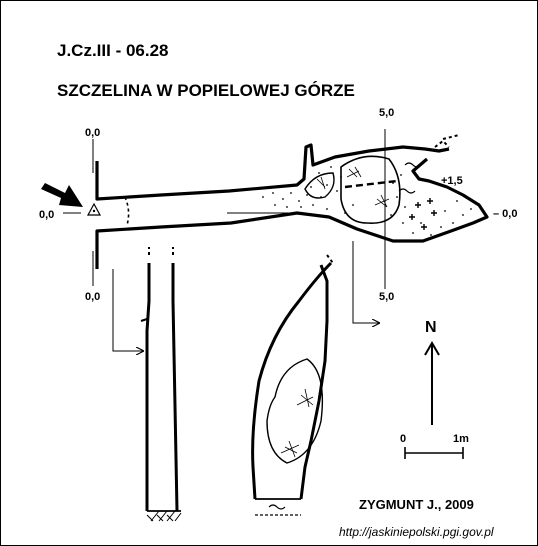 The image size is (538, 546). What do you see at coordinates (206, 90) in the screenshot?
I see `cave-name: SZCZELINA W POPIELOWEJ GÓRZE` at bounding box center [206, 90].